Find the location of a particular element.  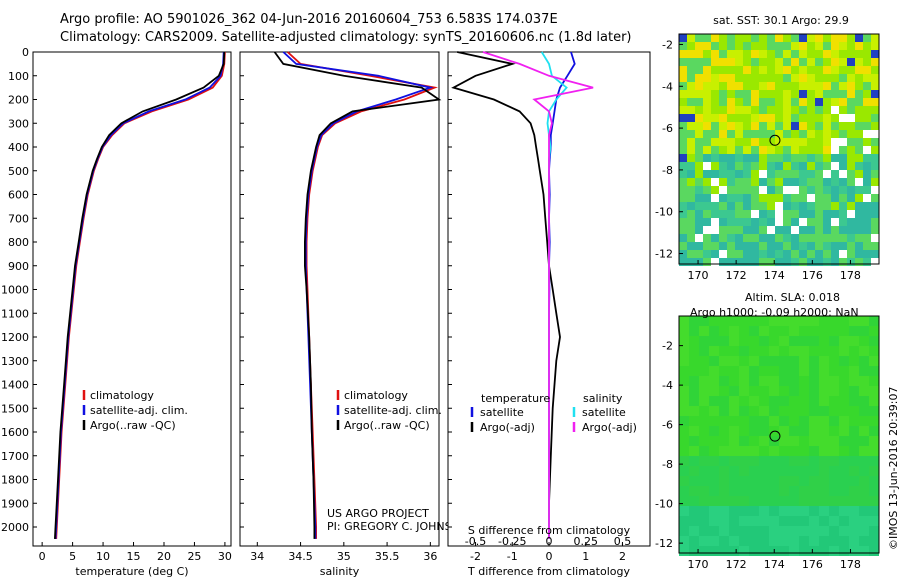

y-tick-label: 100 is located at coordinates (18, 76).